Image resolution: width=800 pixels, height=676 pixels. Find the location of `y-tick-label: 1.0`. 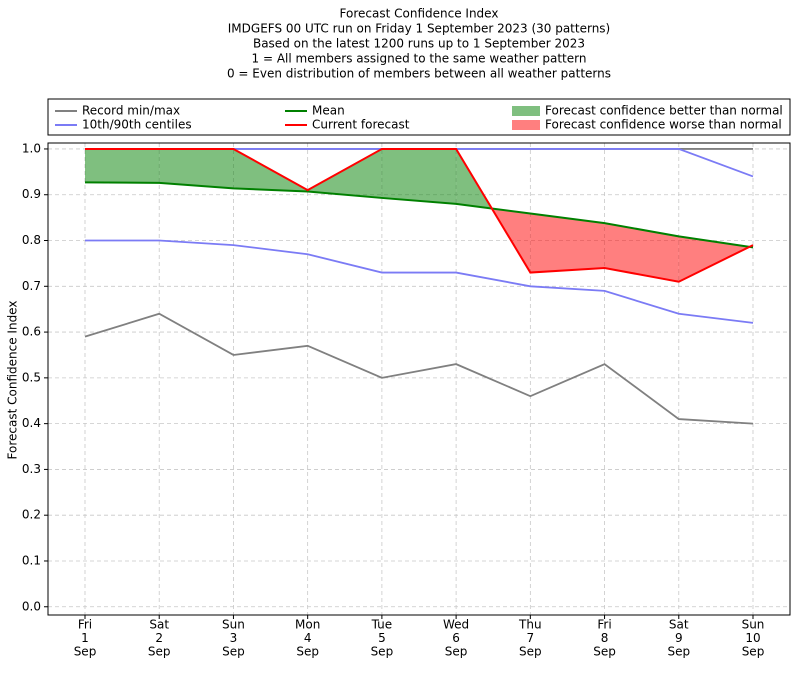

y-tick-label: 1.0 is located at coordinates (31, 148).